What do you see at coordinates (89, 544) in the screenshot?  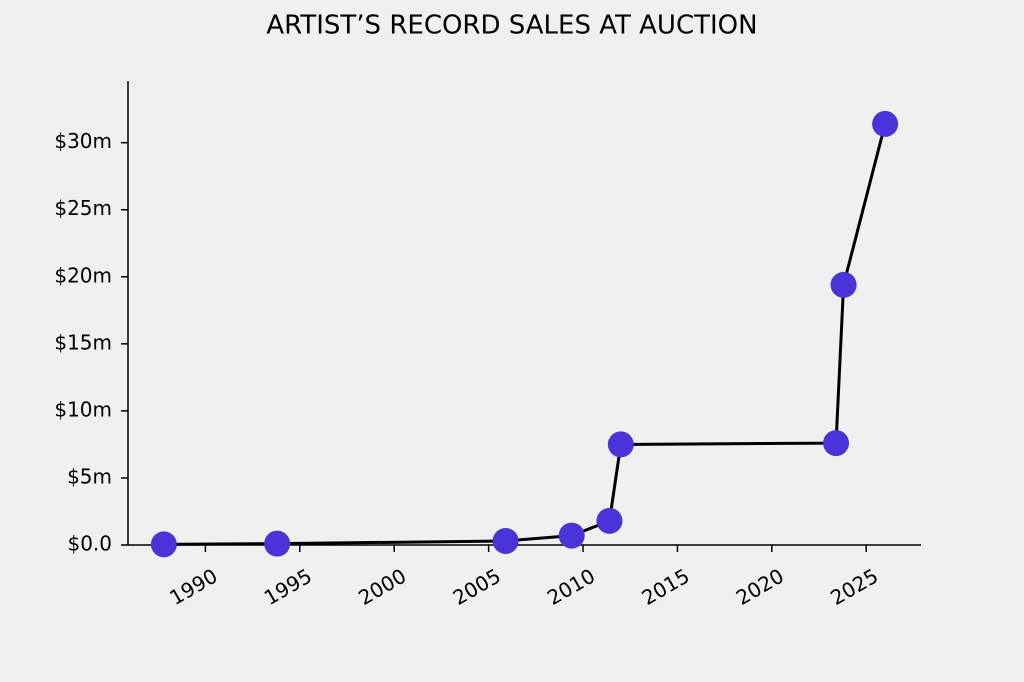 I see `y-tick-label: $0.0` at bounding box center [89, 544].